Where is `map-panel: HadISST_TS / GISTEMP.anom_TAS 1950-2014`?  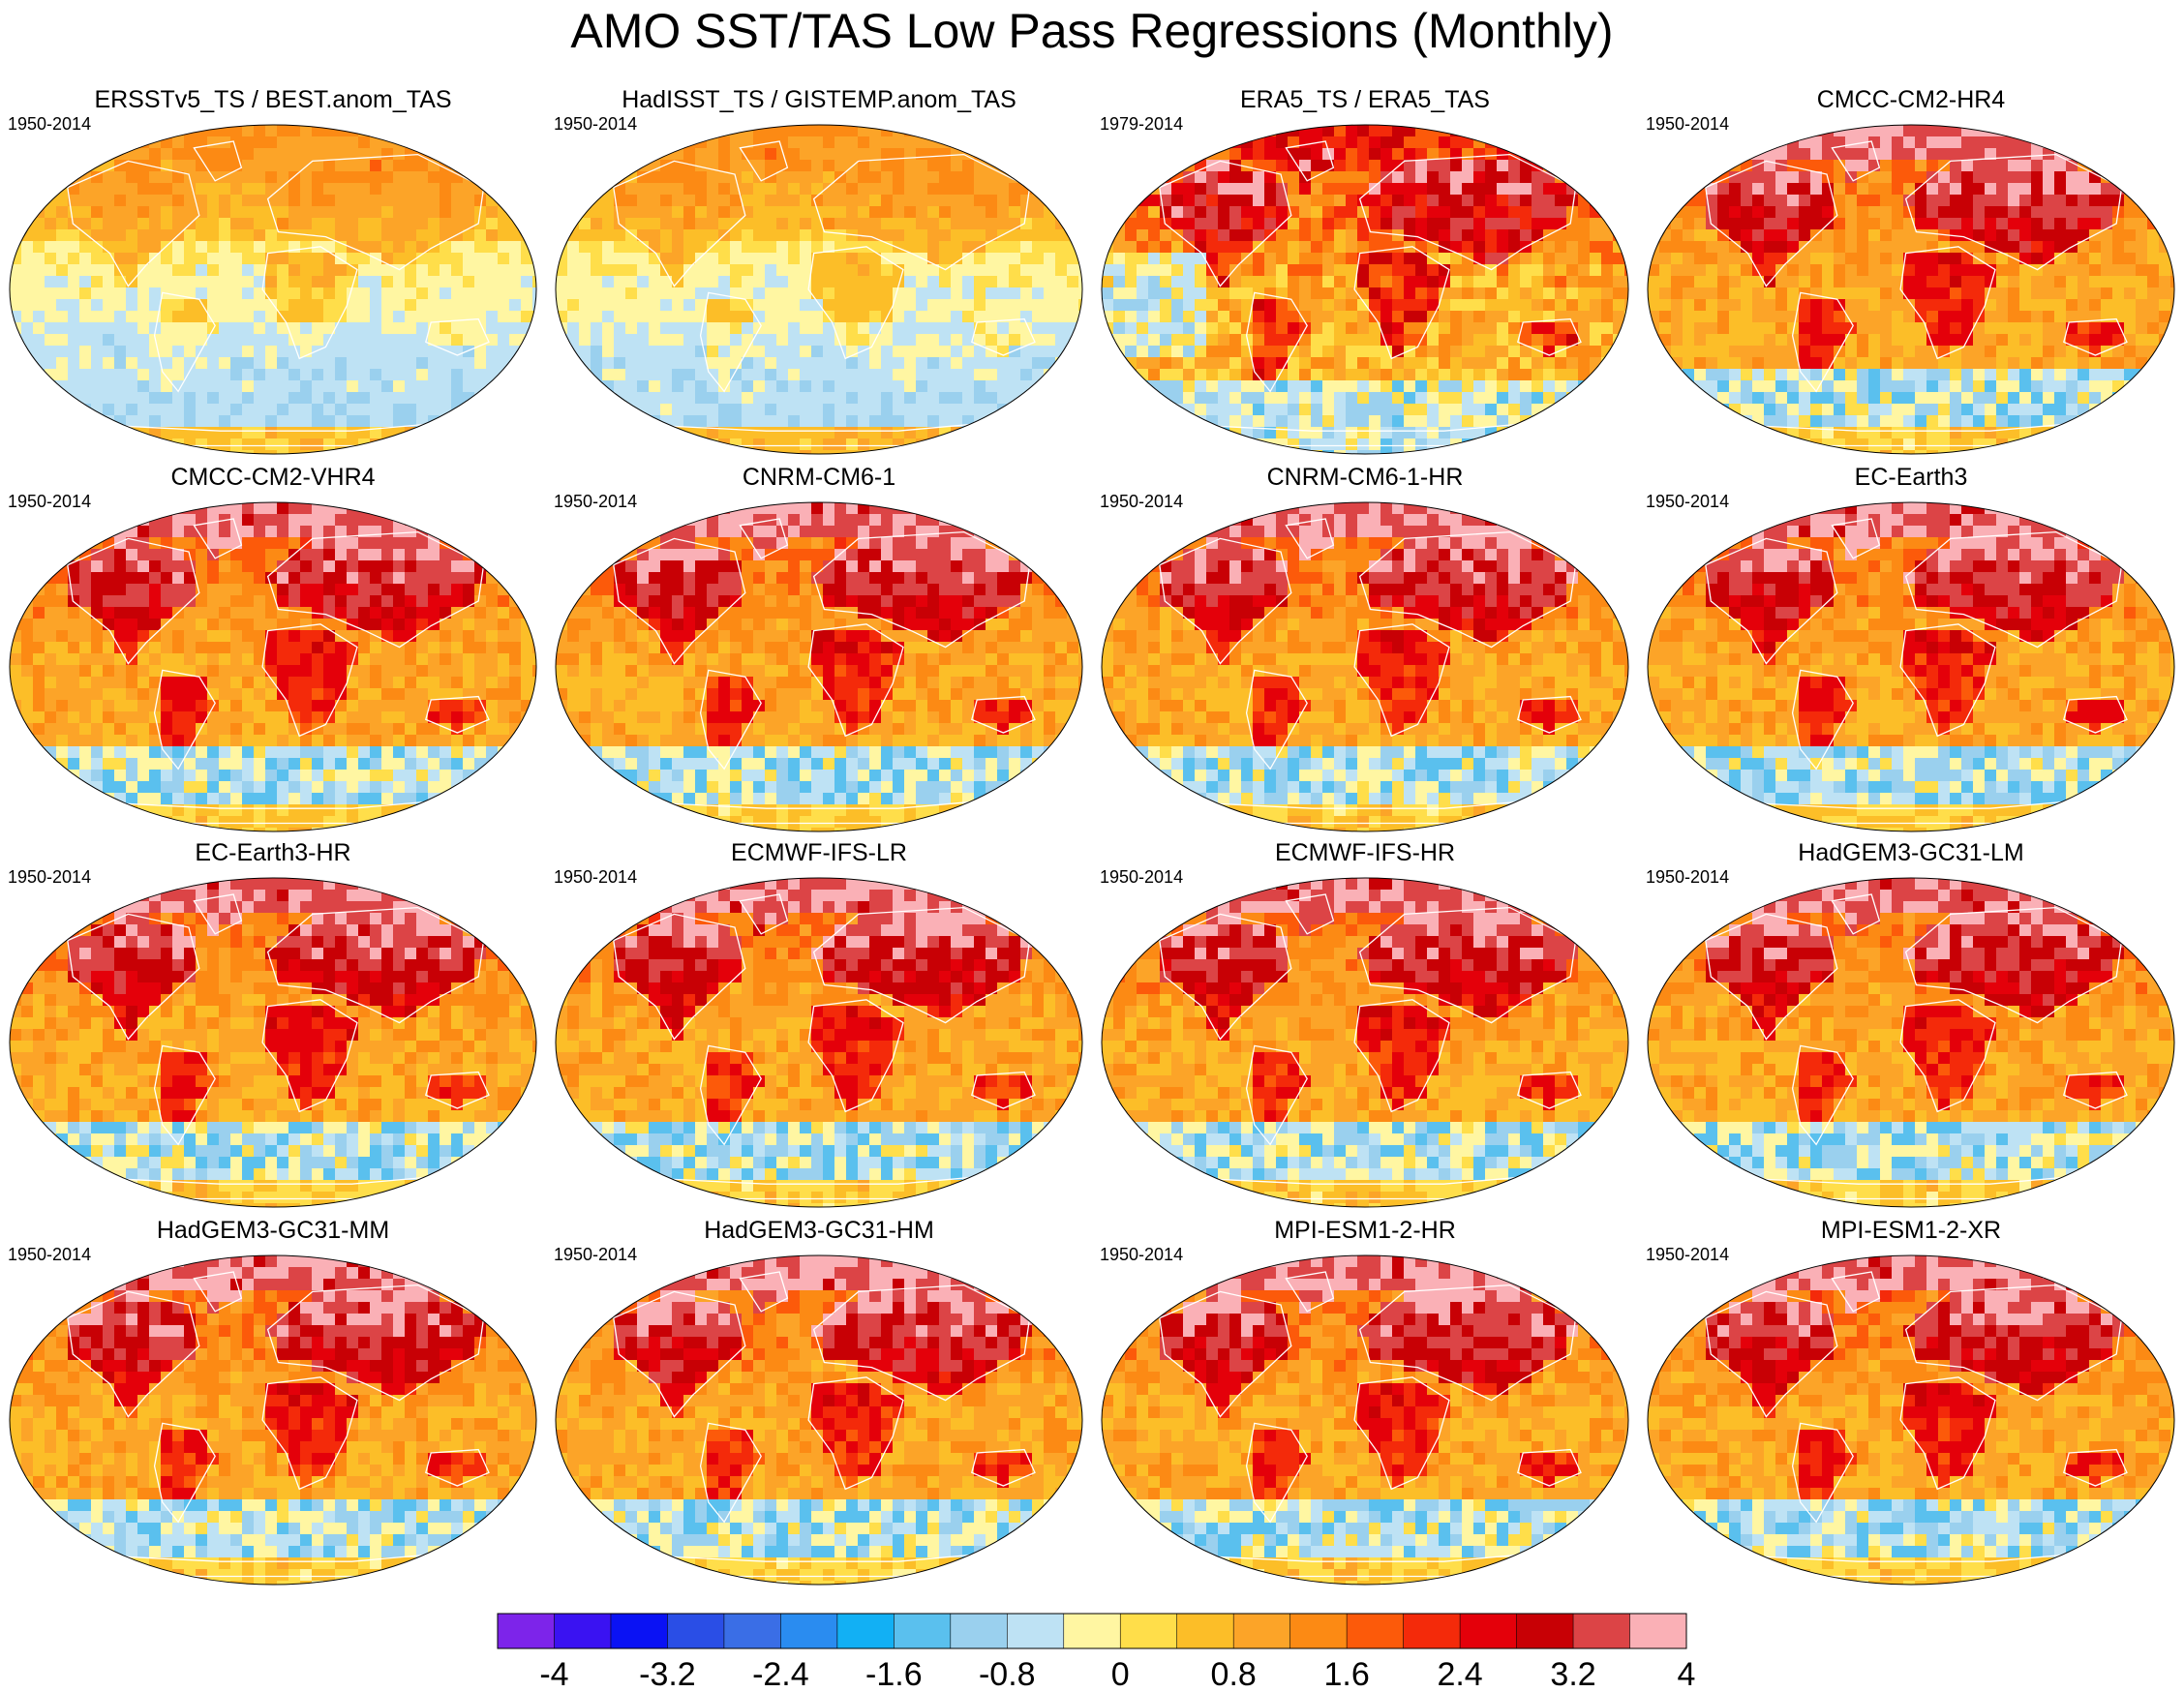 map-panel: HadISST_TS / GISTEMP.anom_TAS 1950-2014 is located at coordinates (819, 274).